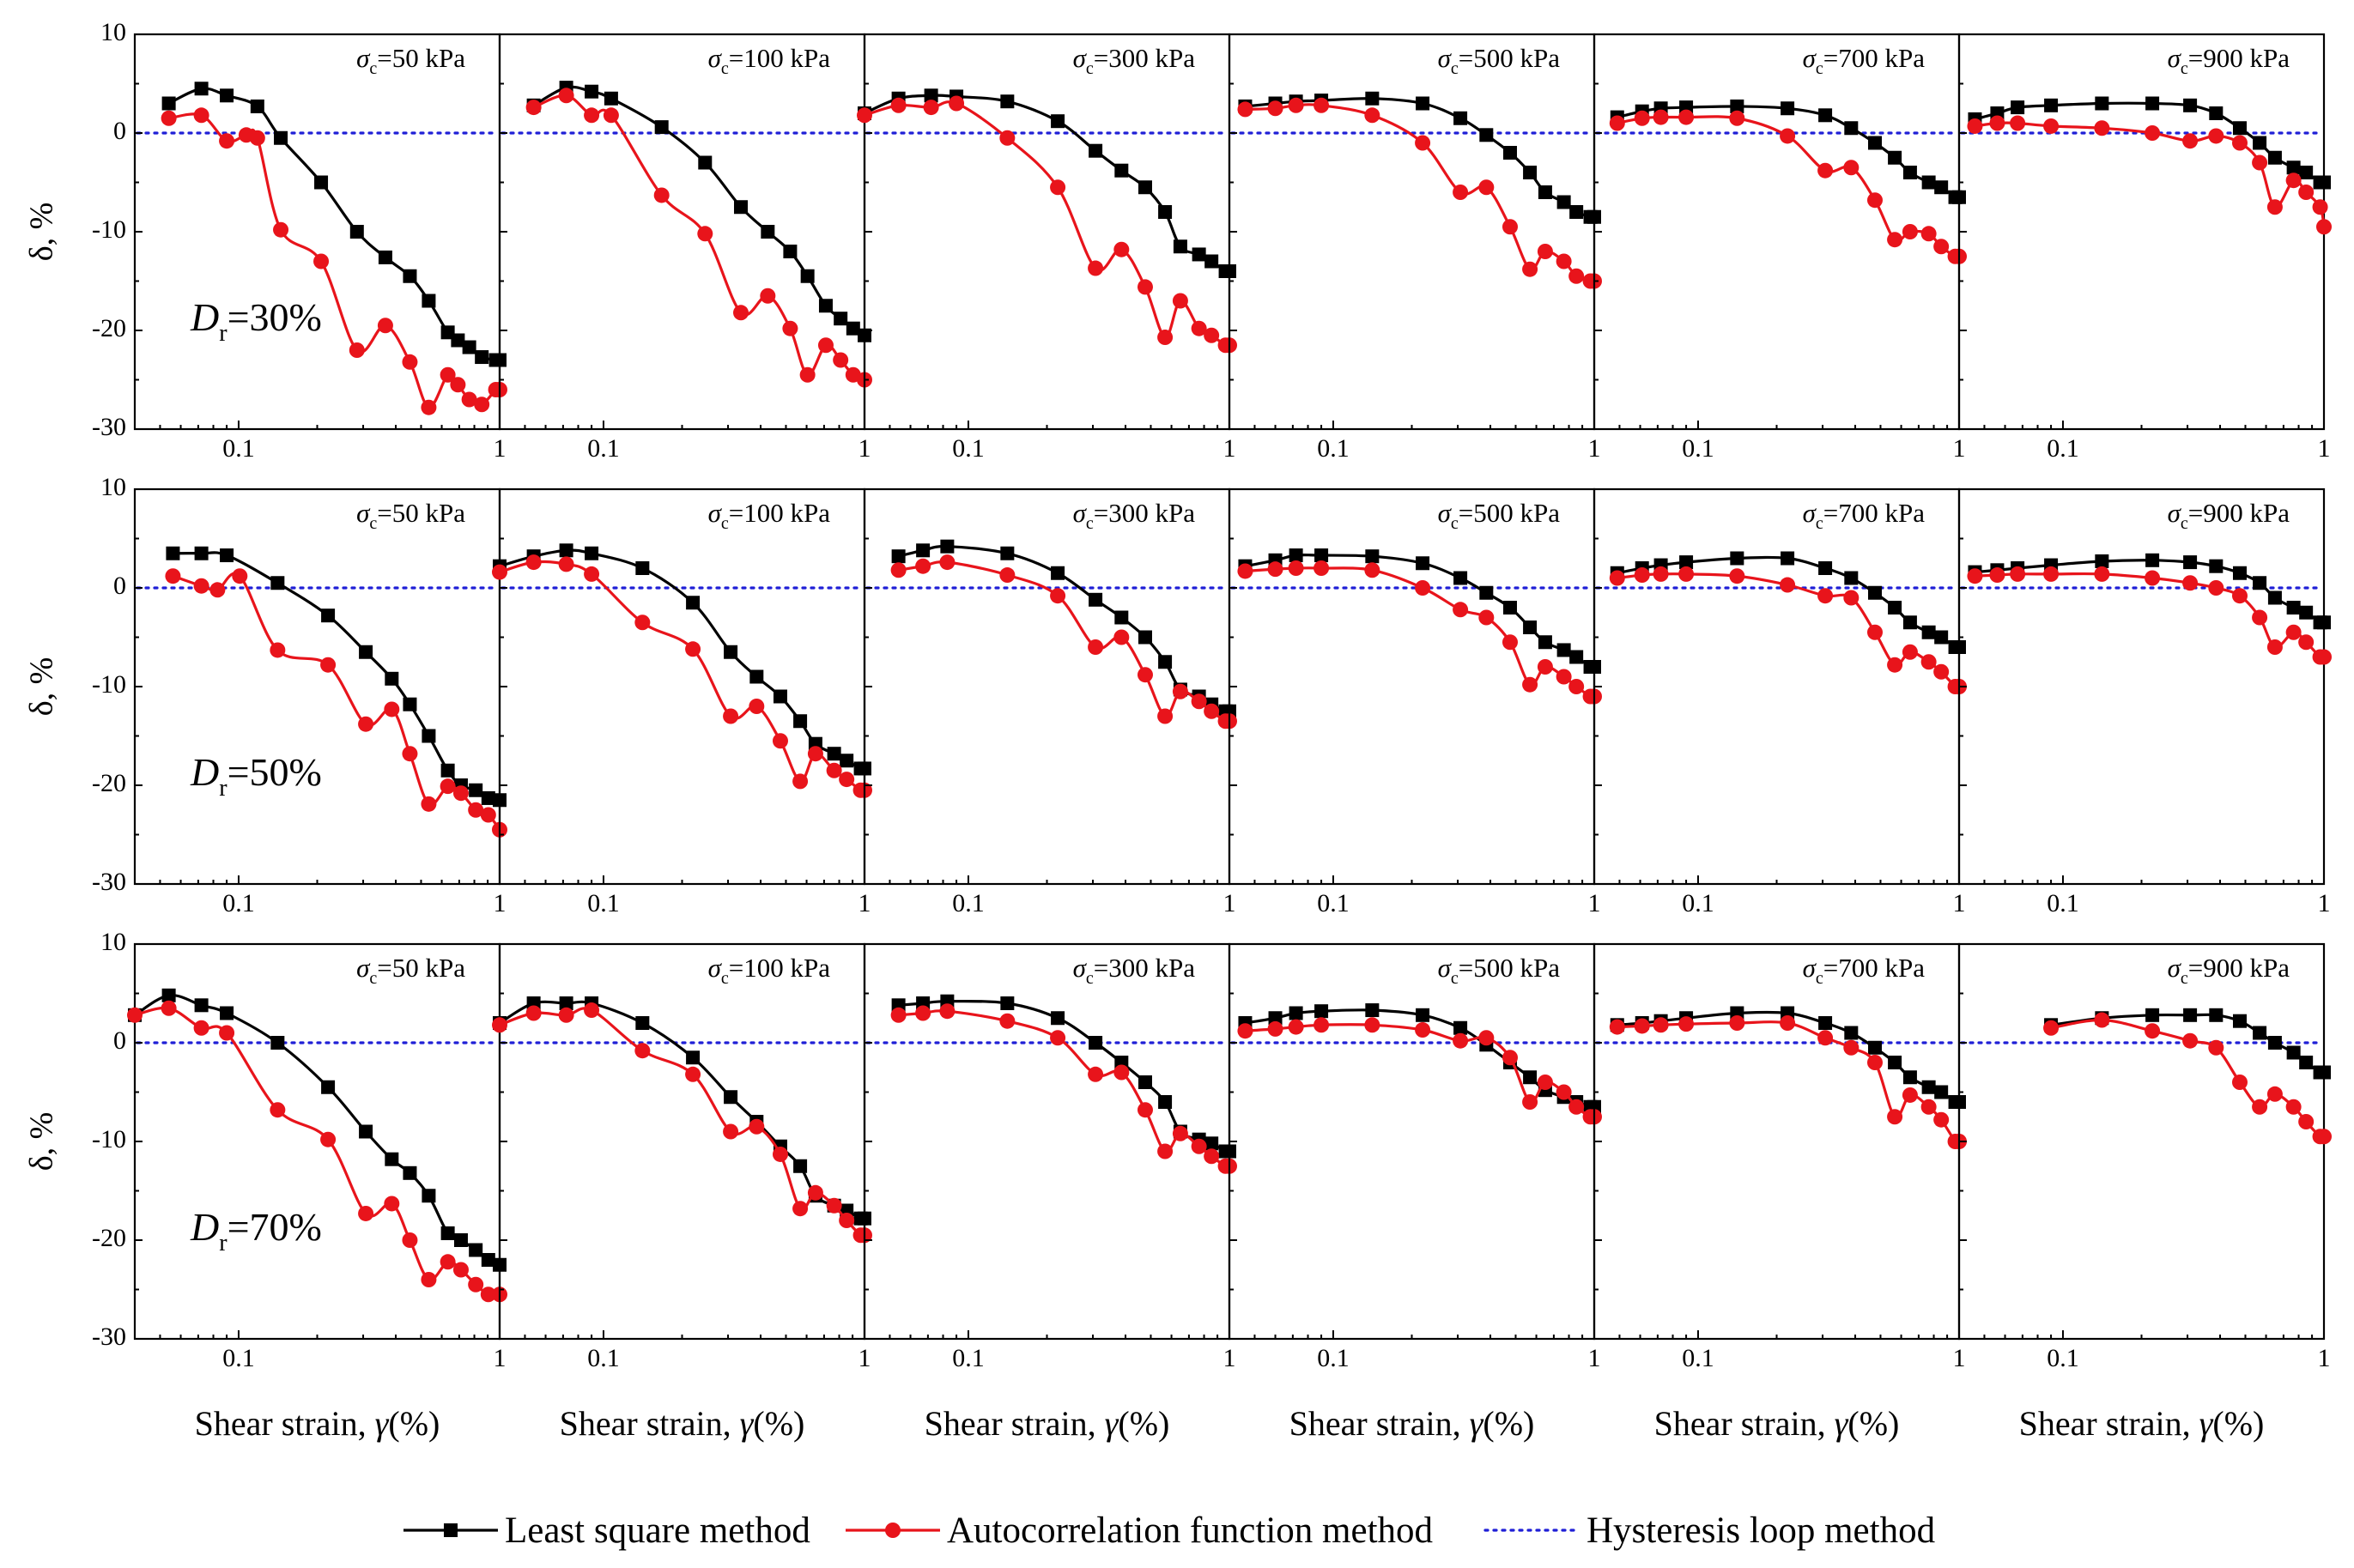  What do you see at coordinates (1864, 60) in the screenshot?
I see `panel-title: σc=700 kPa` at bounding box center [1864, 60].